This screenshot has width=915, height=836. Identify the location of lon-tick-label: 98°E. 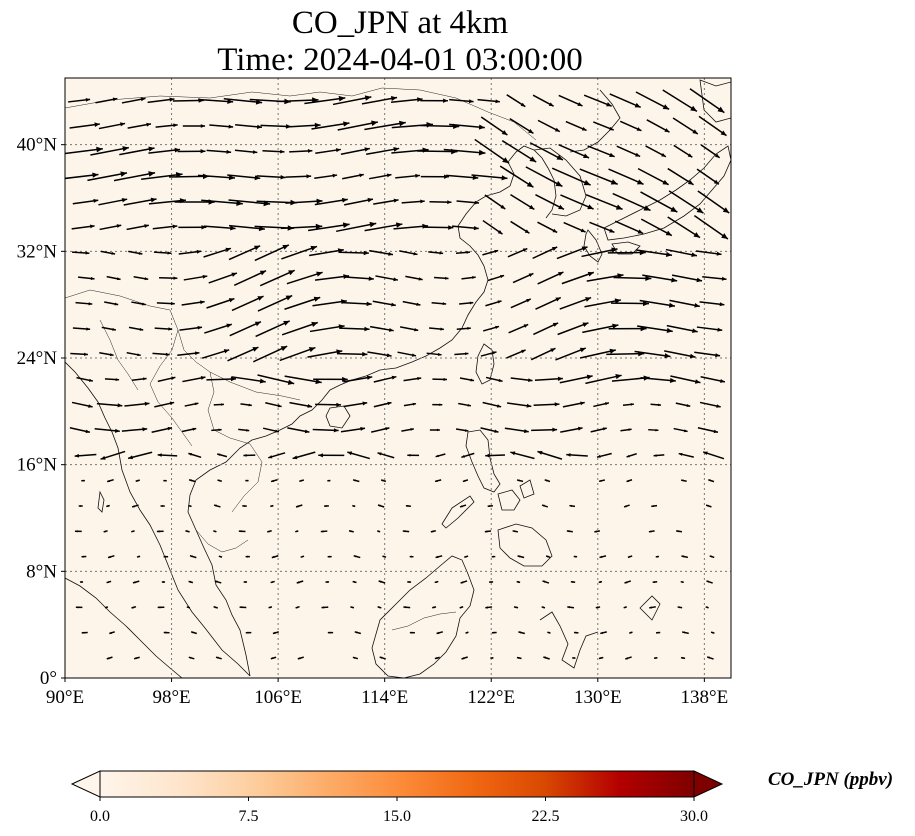
(171, 697).